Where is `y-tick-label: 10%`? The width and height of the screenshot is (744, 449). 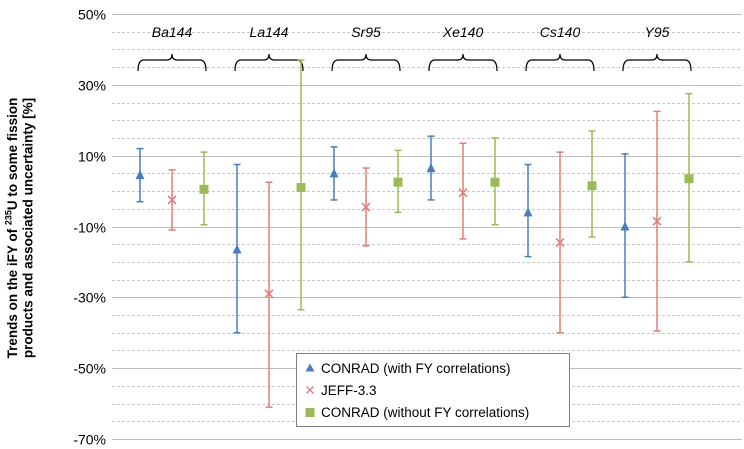 y-tick-label: 10% is located at coordinates (92, 157).